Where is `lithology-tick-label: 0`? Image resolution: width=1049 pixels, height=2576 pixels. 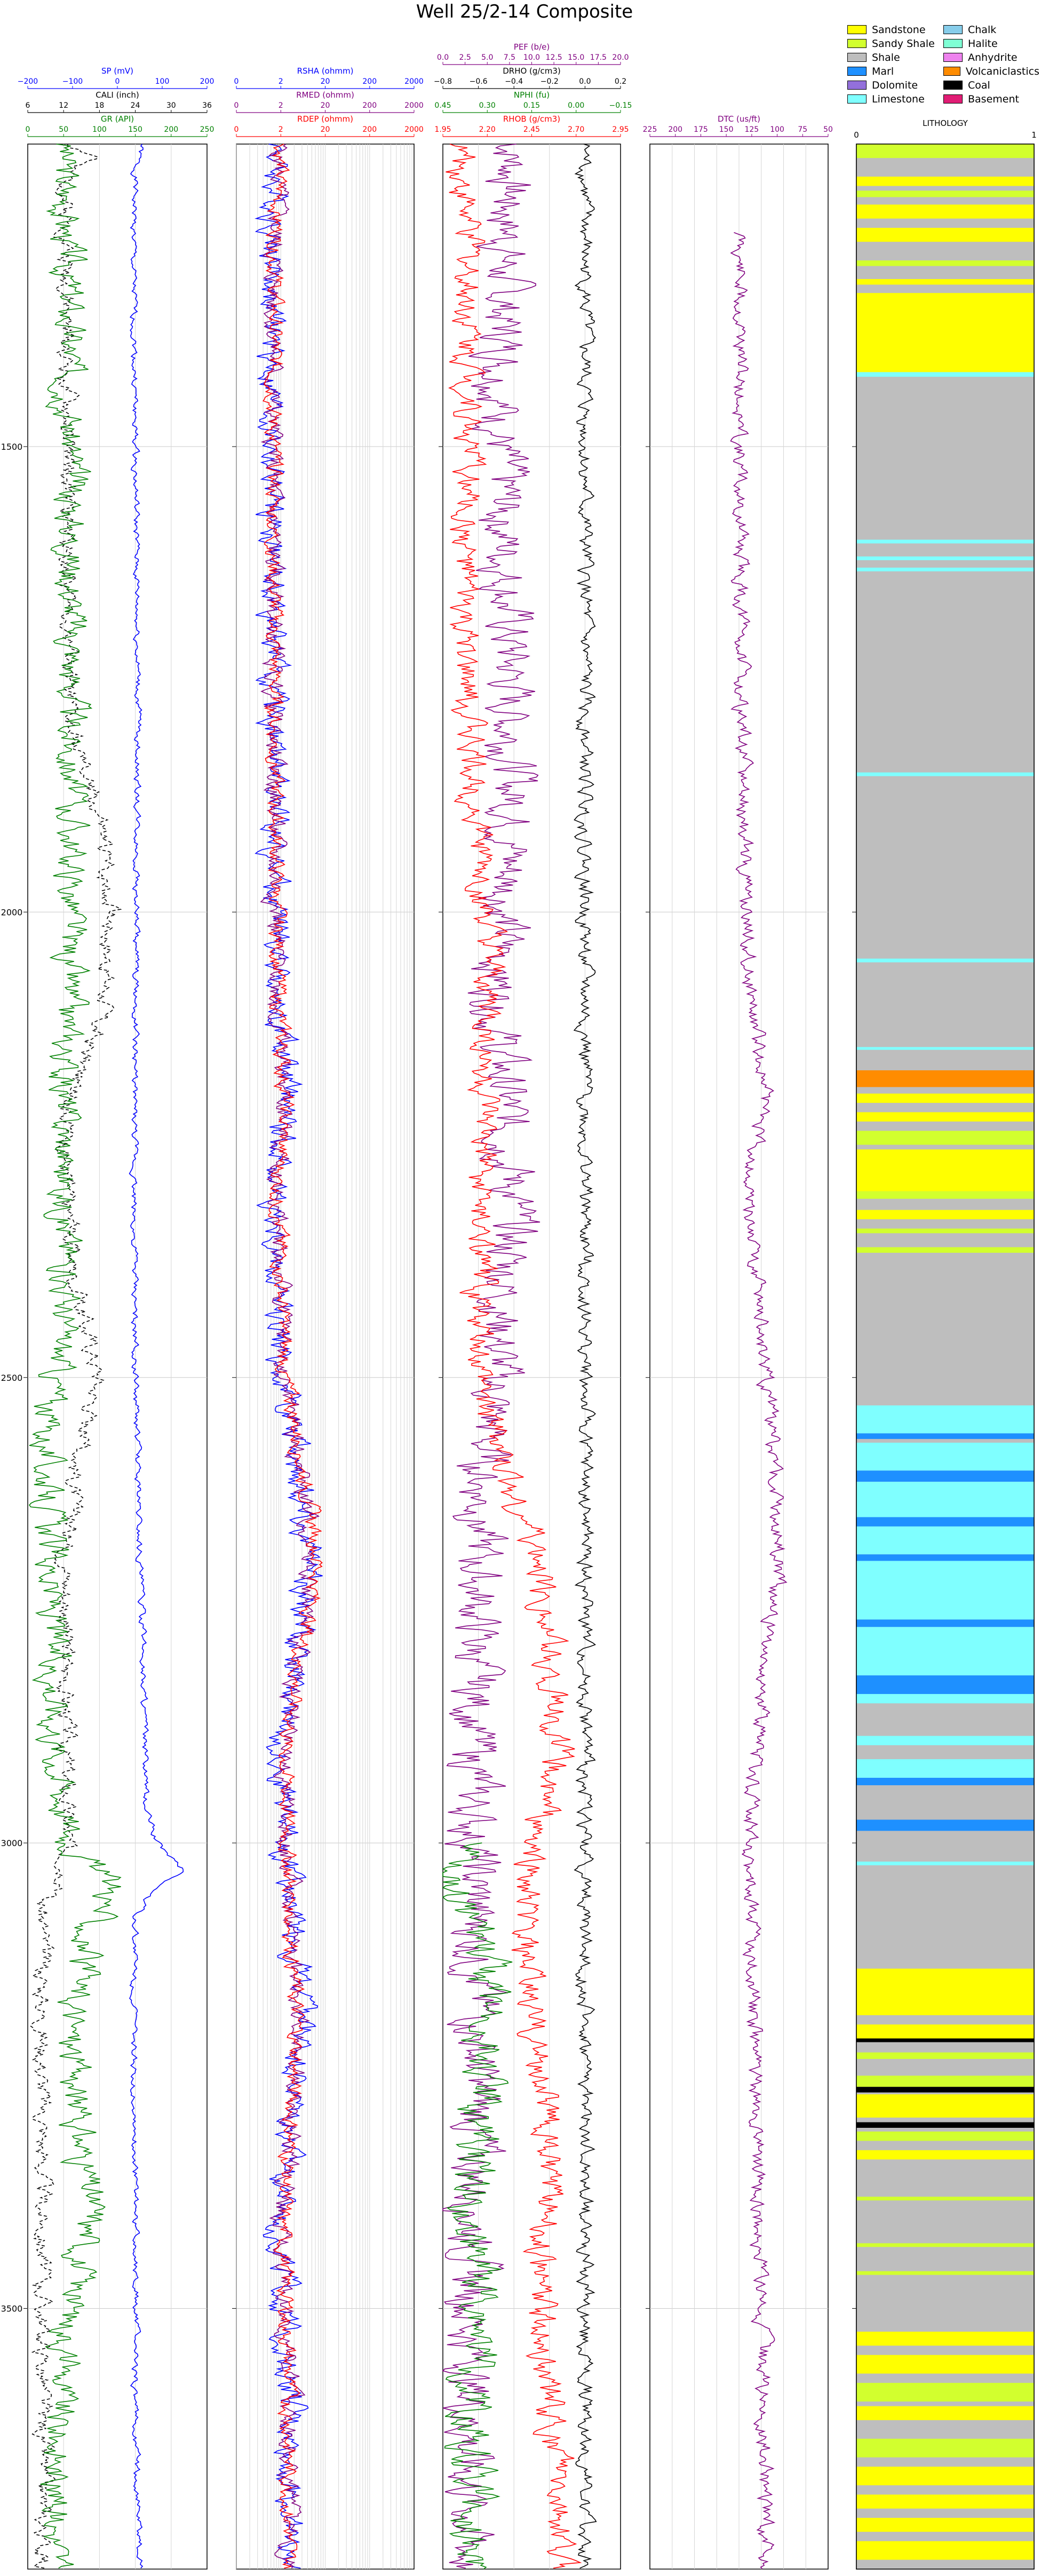 lithology-tick-label: 0 is located at coordinates (857, 135).